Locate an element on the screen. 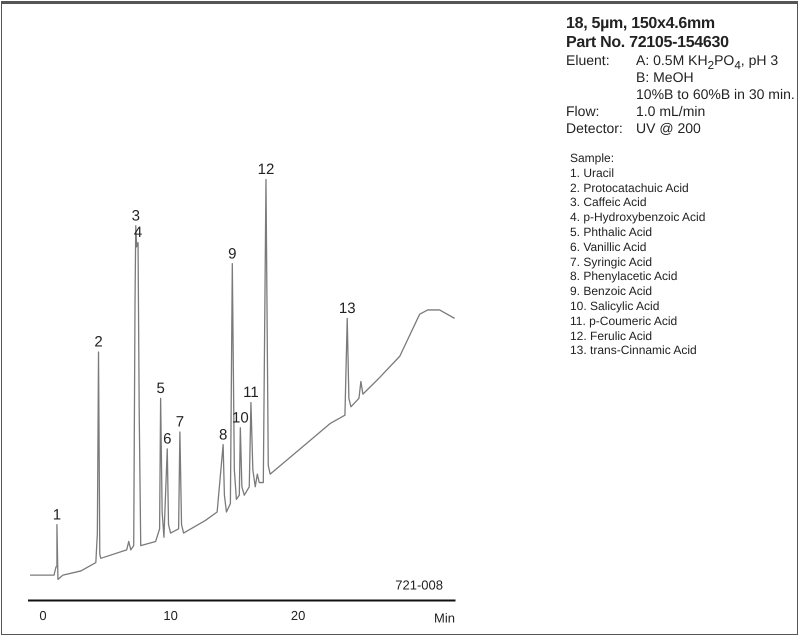 The image size is (801, 638). text: Detector: UV @ 200 is located at coordinates (633, 128).